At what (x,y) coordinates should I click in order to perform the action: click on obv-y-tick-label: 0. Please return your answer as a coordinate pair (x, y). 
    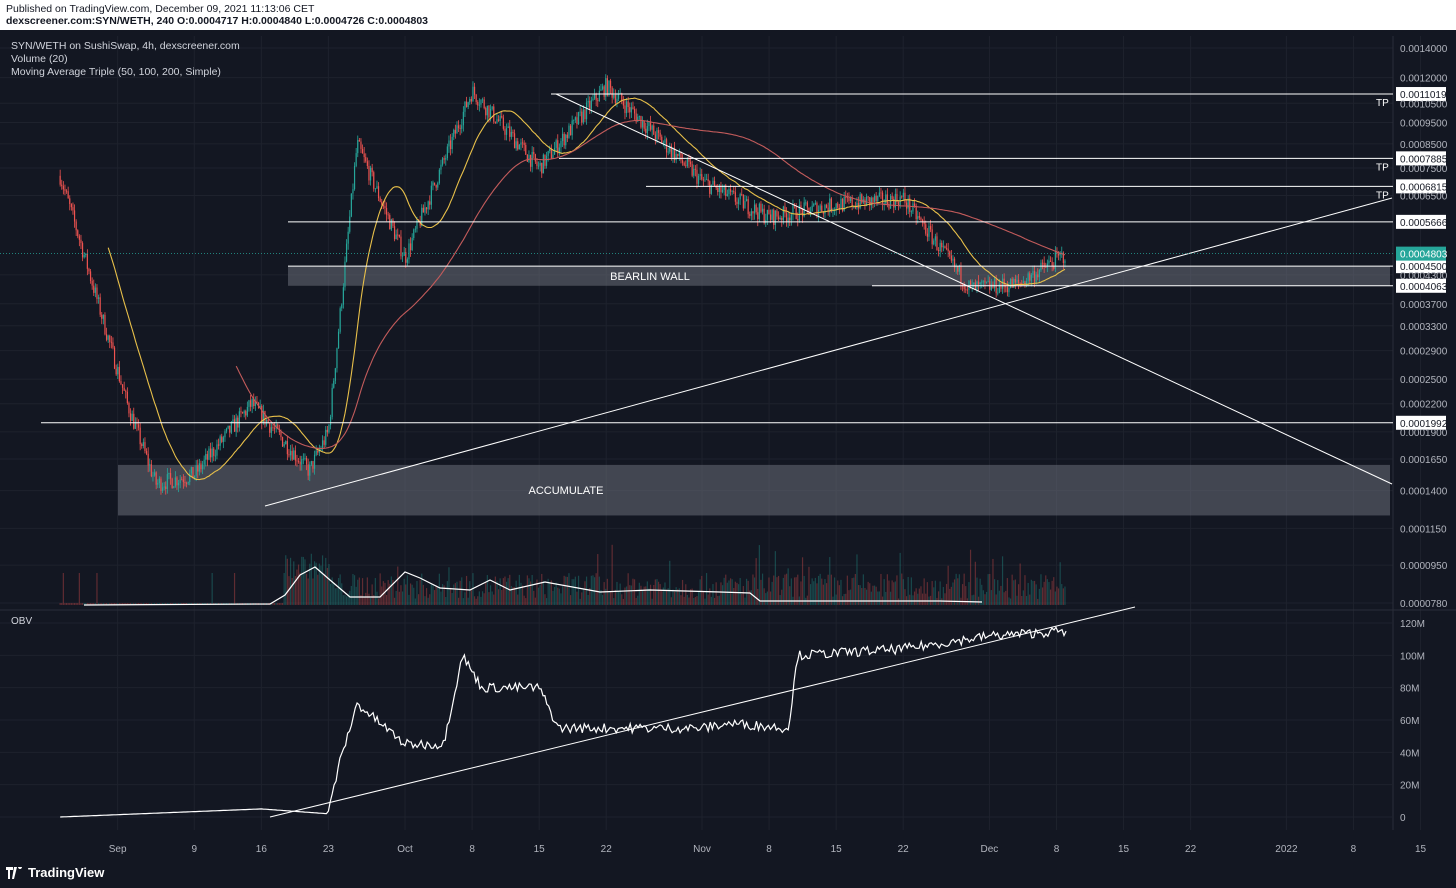
    Looking at the image, I should click on (1403, 818).